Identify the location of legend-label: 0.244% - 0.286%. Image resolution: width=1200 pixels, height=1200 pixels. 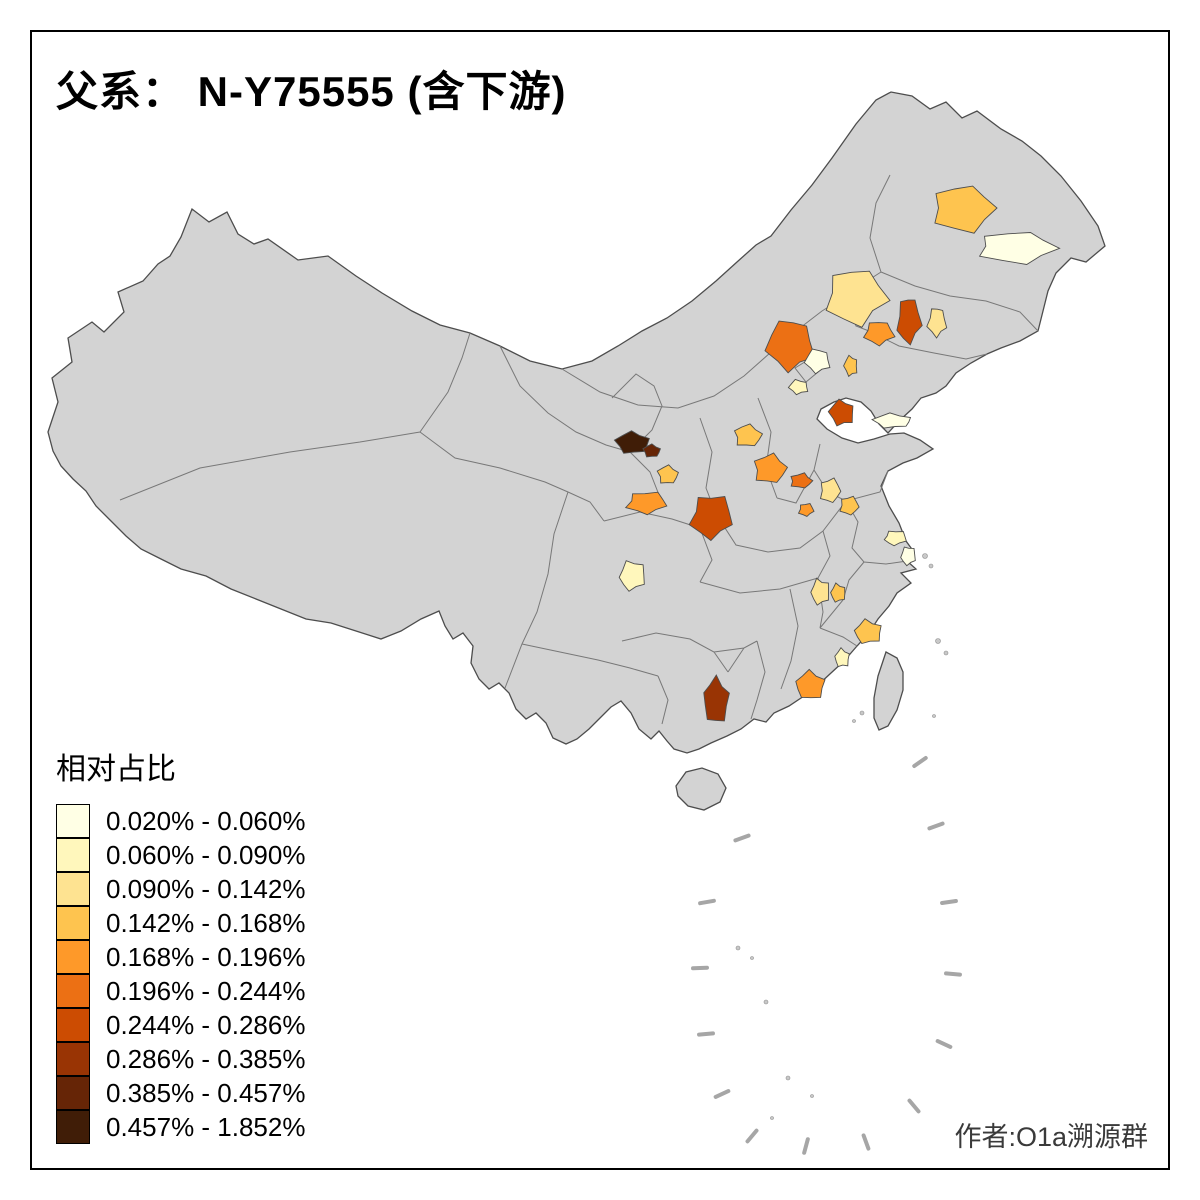
(206, 1024).